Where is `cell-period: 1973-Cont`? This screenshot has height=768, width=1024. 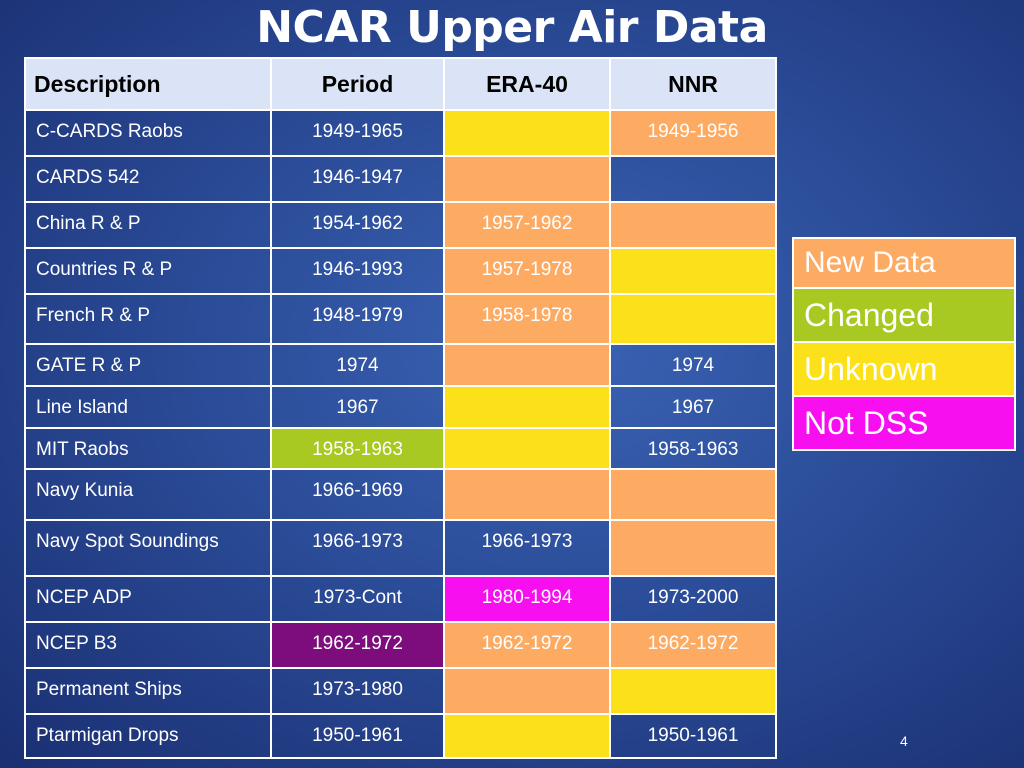 cell-period: 1973-Cont is located at coordinates (357, 599).